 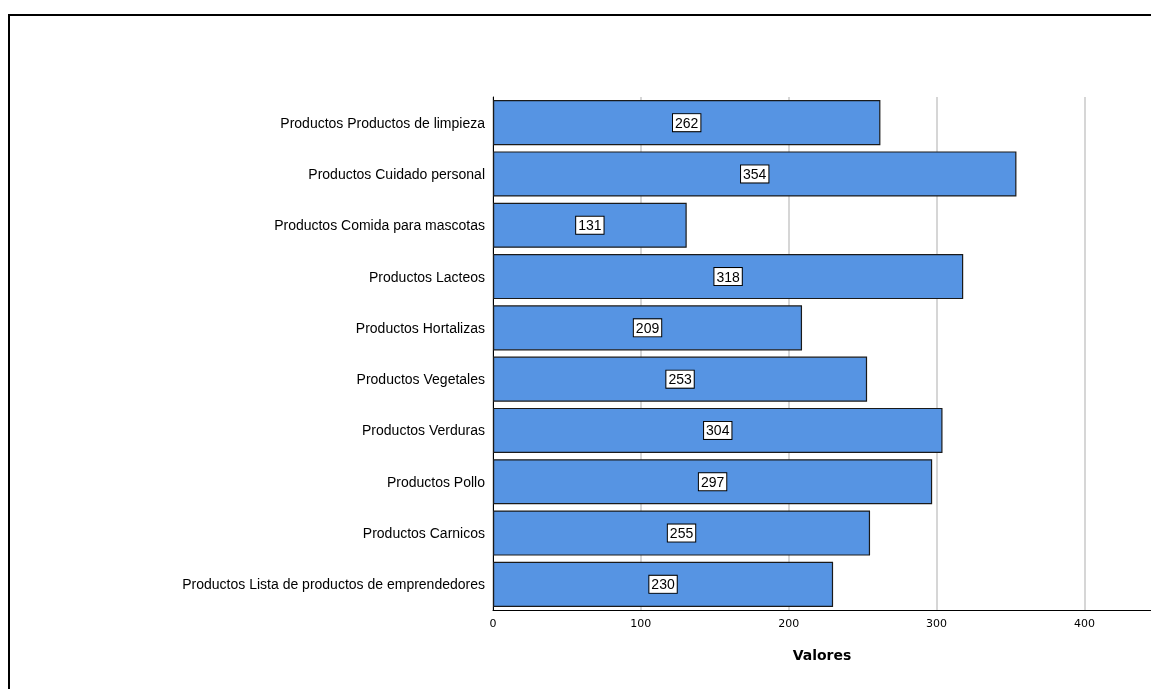 I want to click on data-label: 253, so click(x=680, y=379).